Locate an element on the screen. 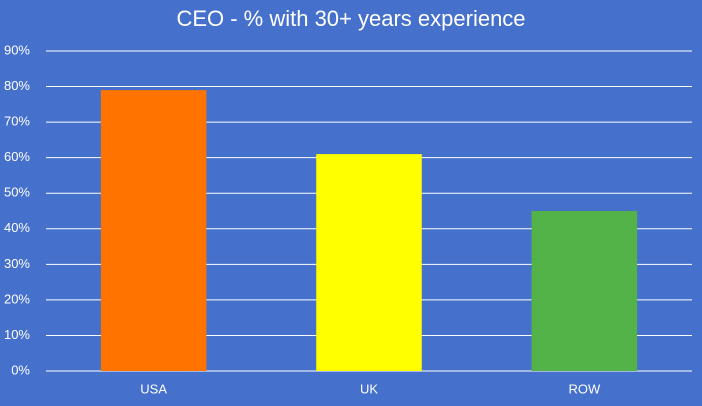 This screenshot has width=702, height=406. y-tick-label: 0% is located at coordinates (20, 369).